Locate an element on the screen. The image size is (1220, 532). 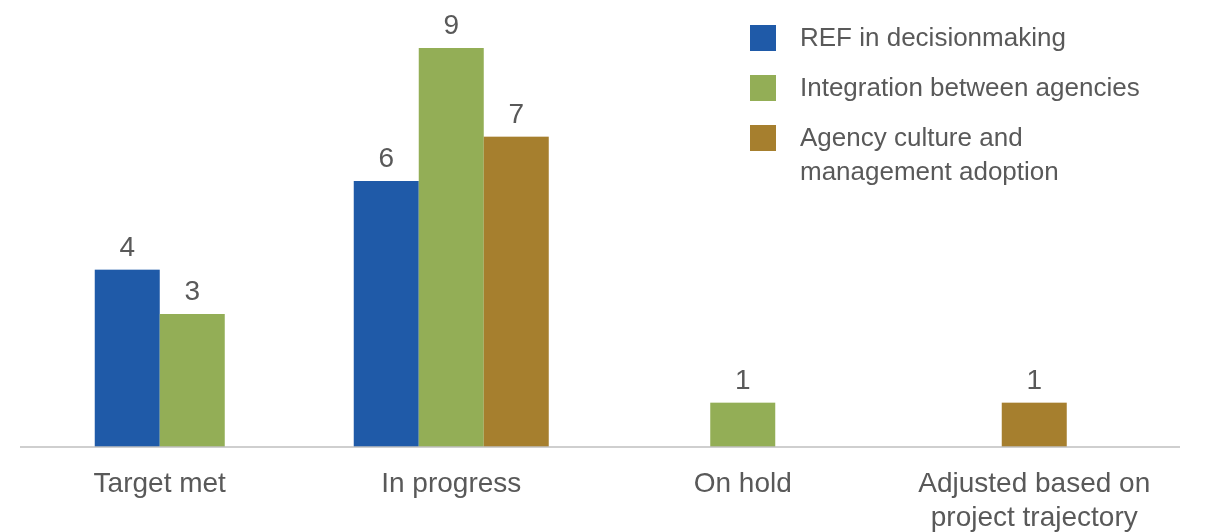
data-label: 7 is located at coordinates (516, 113).